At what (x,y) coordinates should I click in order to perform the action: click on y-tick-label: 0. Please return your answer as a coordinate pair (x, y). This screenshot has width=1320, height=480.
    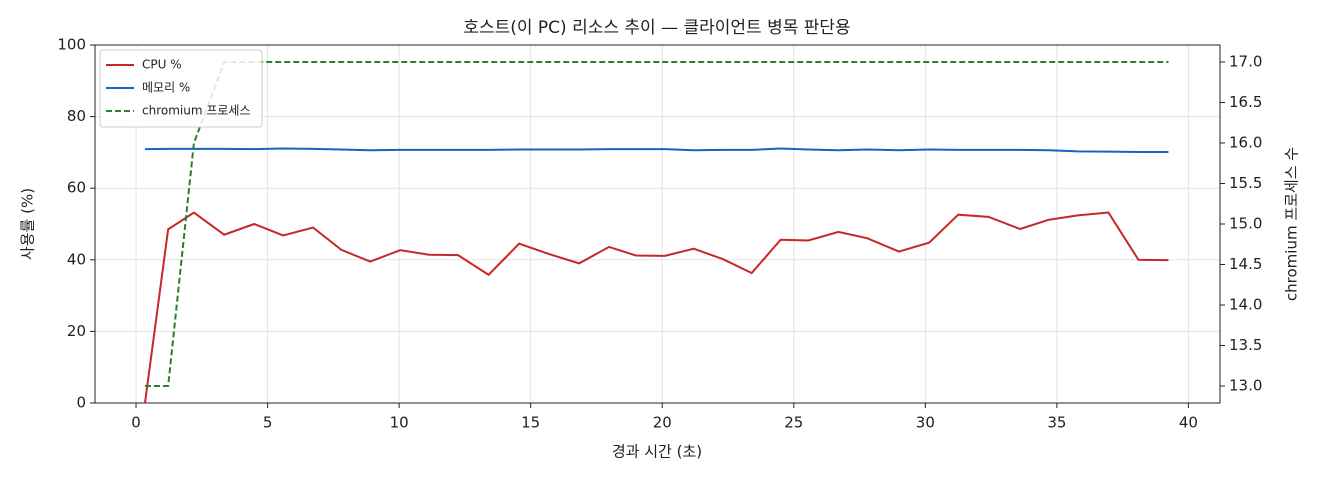
    Looking at the image, I should click on (81, 403).